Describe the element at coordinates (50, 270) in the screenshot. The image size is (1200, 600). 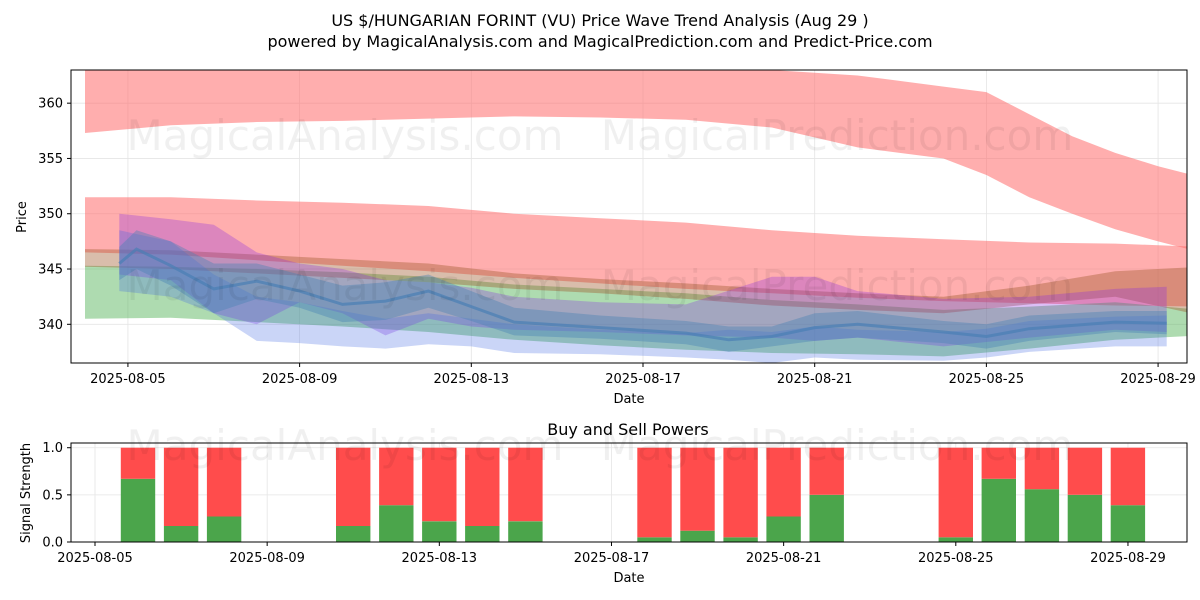
I see `price-y-tick-label: 345` at that location.